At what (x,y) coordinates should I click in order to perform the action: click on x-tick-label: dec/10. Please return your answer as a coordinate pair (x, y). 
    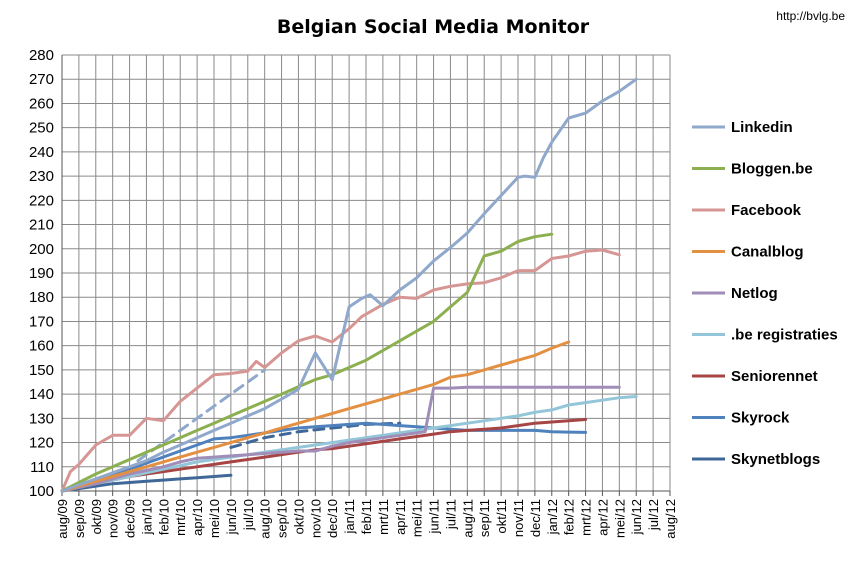
    Looking at the image, I should click on (332, 518).